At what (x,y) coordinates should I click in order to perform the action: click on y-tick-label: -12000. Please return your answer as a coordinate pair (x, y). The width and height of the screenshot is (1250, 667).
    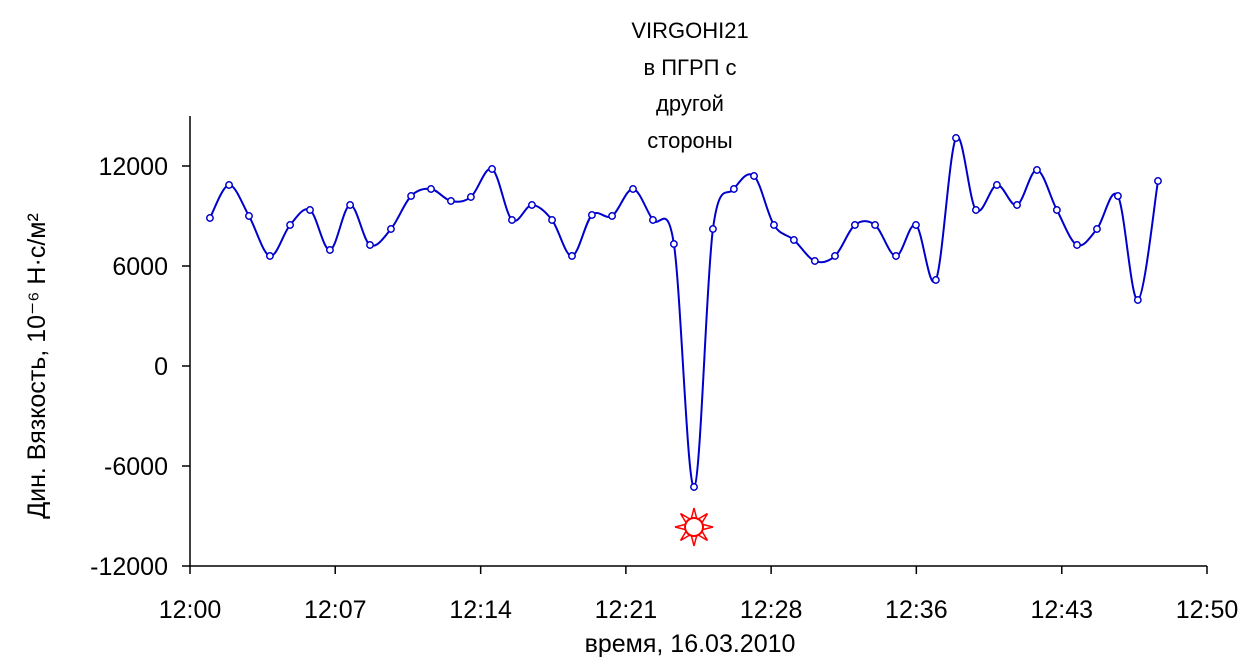
    Looking at the image, I should click on (129, 567).